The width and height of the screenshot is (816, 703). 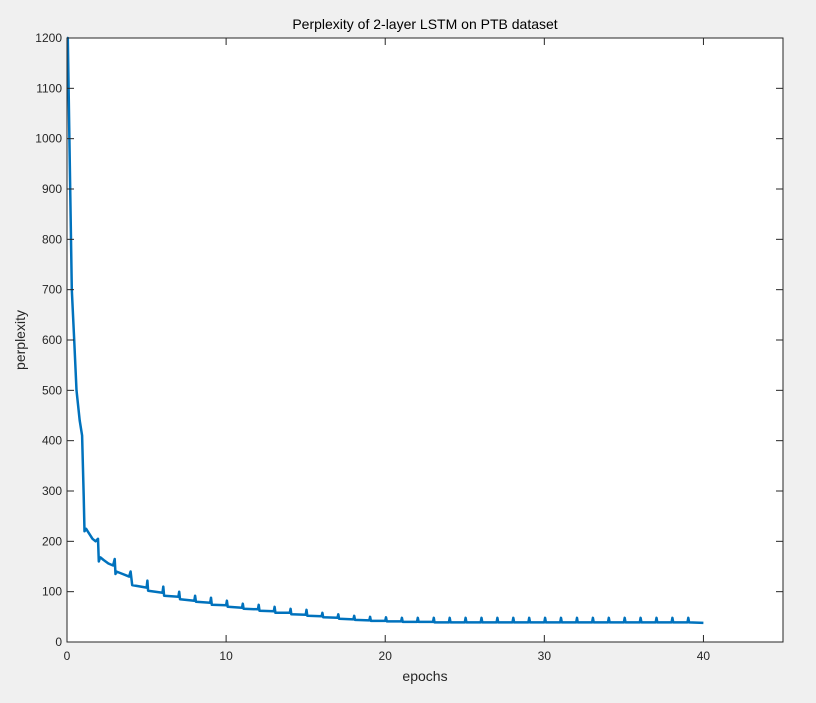 I want to click on y-tick-label: 300, so click(x=52, y=491).